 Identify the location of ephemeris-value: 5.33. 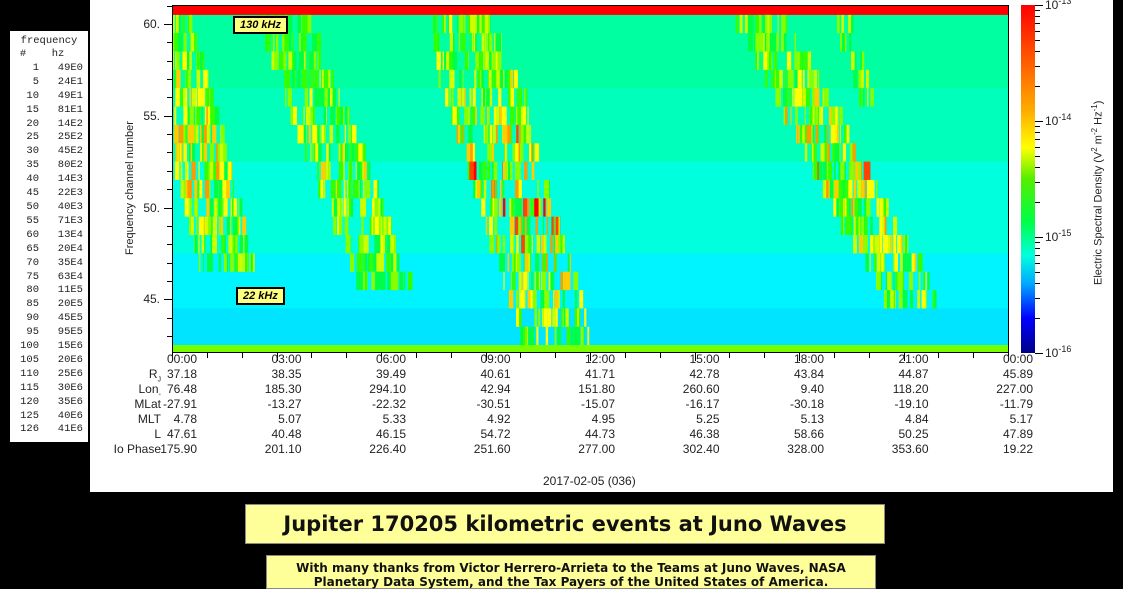
(394, 419).